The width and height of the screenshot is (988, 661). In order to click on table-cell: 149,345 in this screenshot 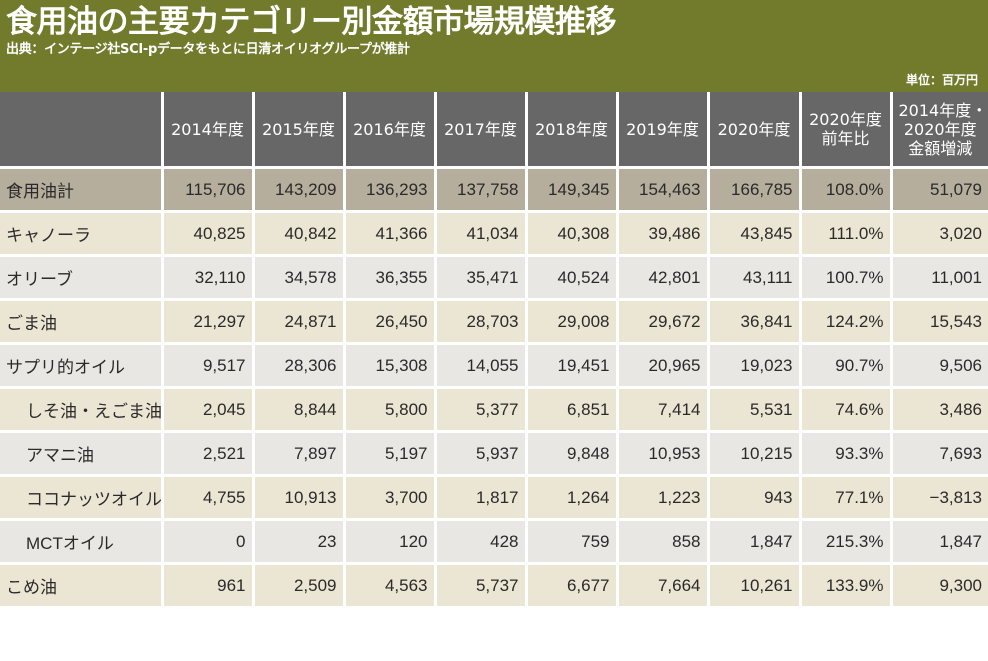, I will do `click(571, 189)`.